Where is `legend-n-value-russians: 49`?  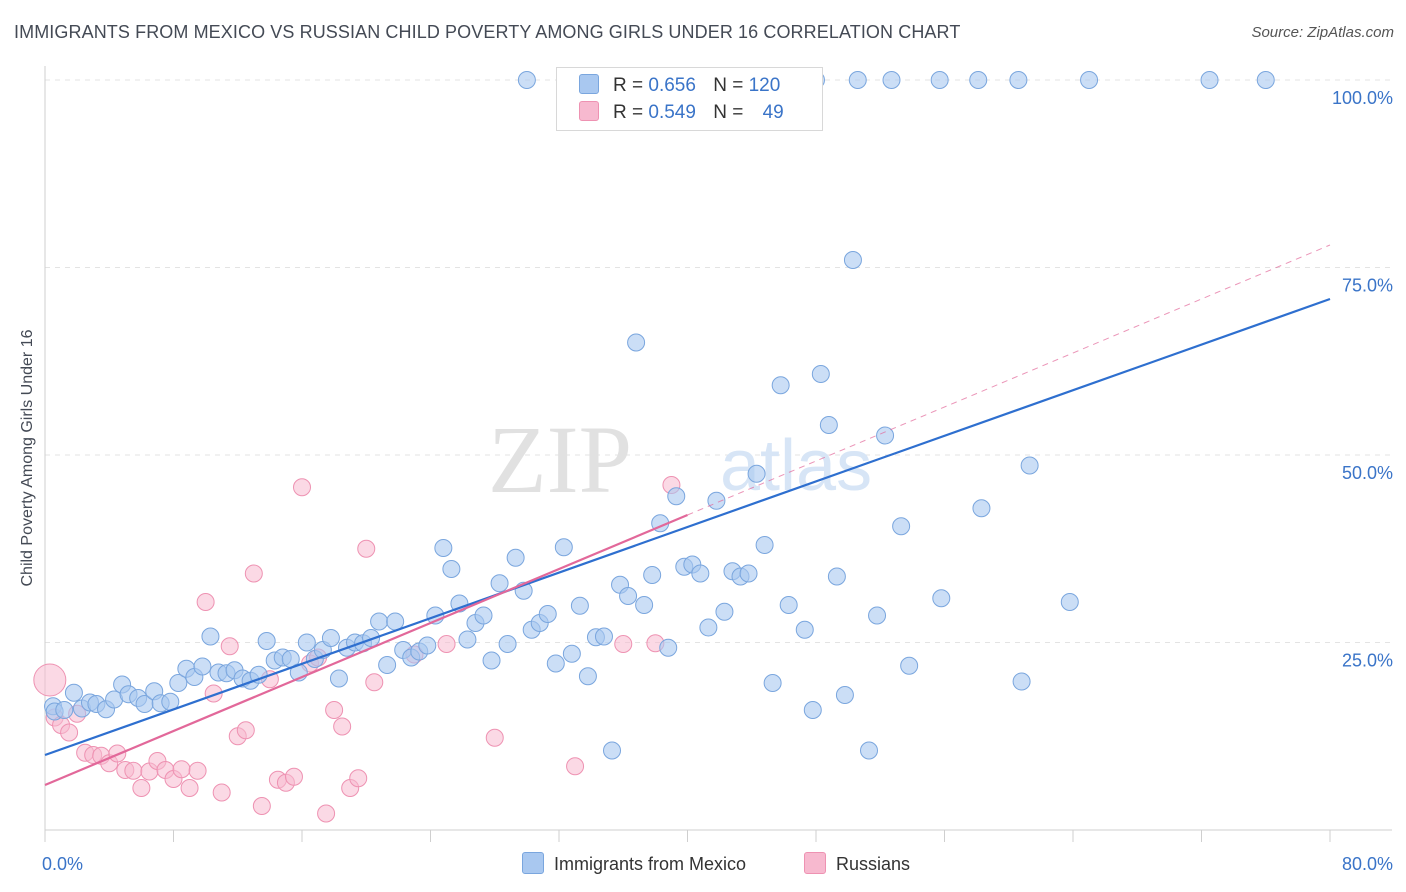
legend-n-value-russians: 49 is located at coordinates (773, 112).